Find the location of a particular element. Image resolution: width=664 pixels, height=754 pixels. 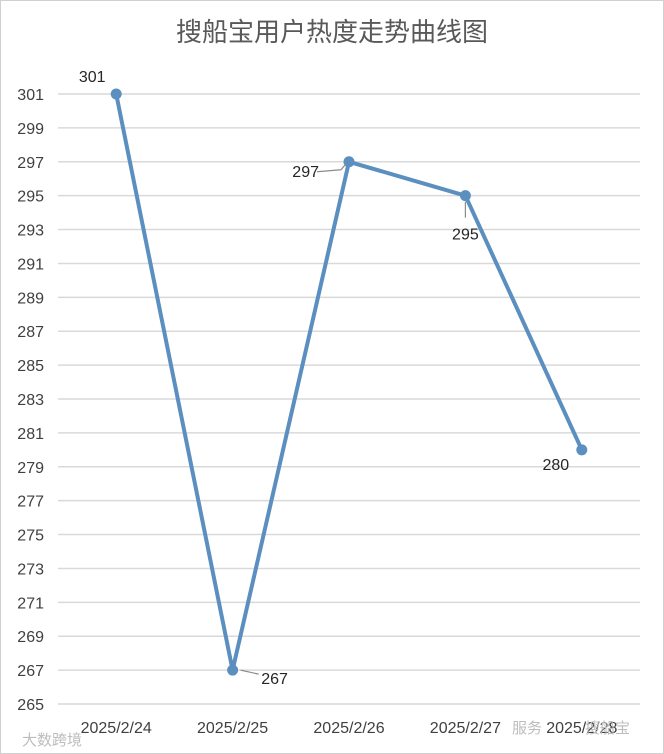

x-tick-label: 2025/2/25 is located at coordinates (232, 728).